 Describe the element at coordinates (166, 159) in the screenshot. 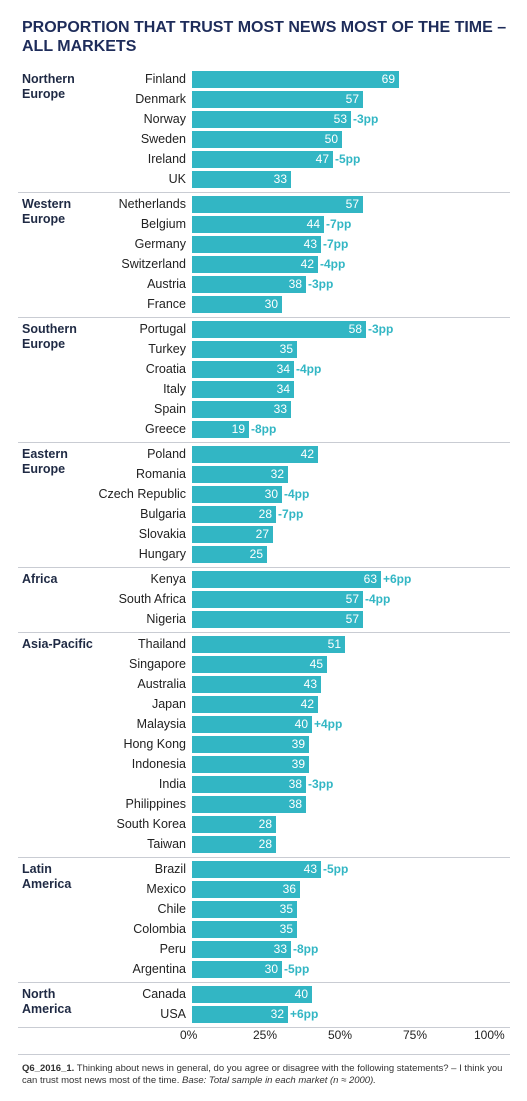

I see `category-label: Ireland` at that location.